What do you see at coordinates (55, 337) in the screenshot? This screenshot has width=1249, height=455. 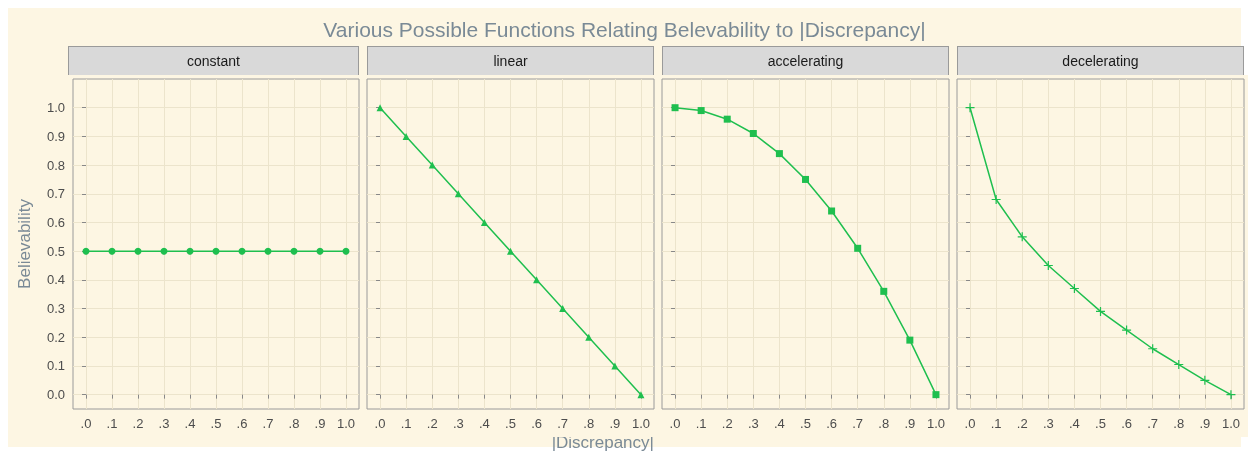 I see `y-tick-label: 0.2` at bounding box center [55, 337].